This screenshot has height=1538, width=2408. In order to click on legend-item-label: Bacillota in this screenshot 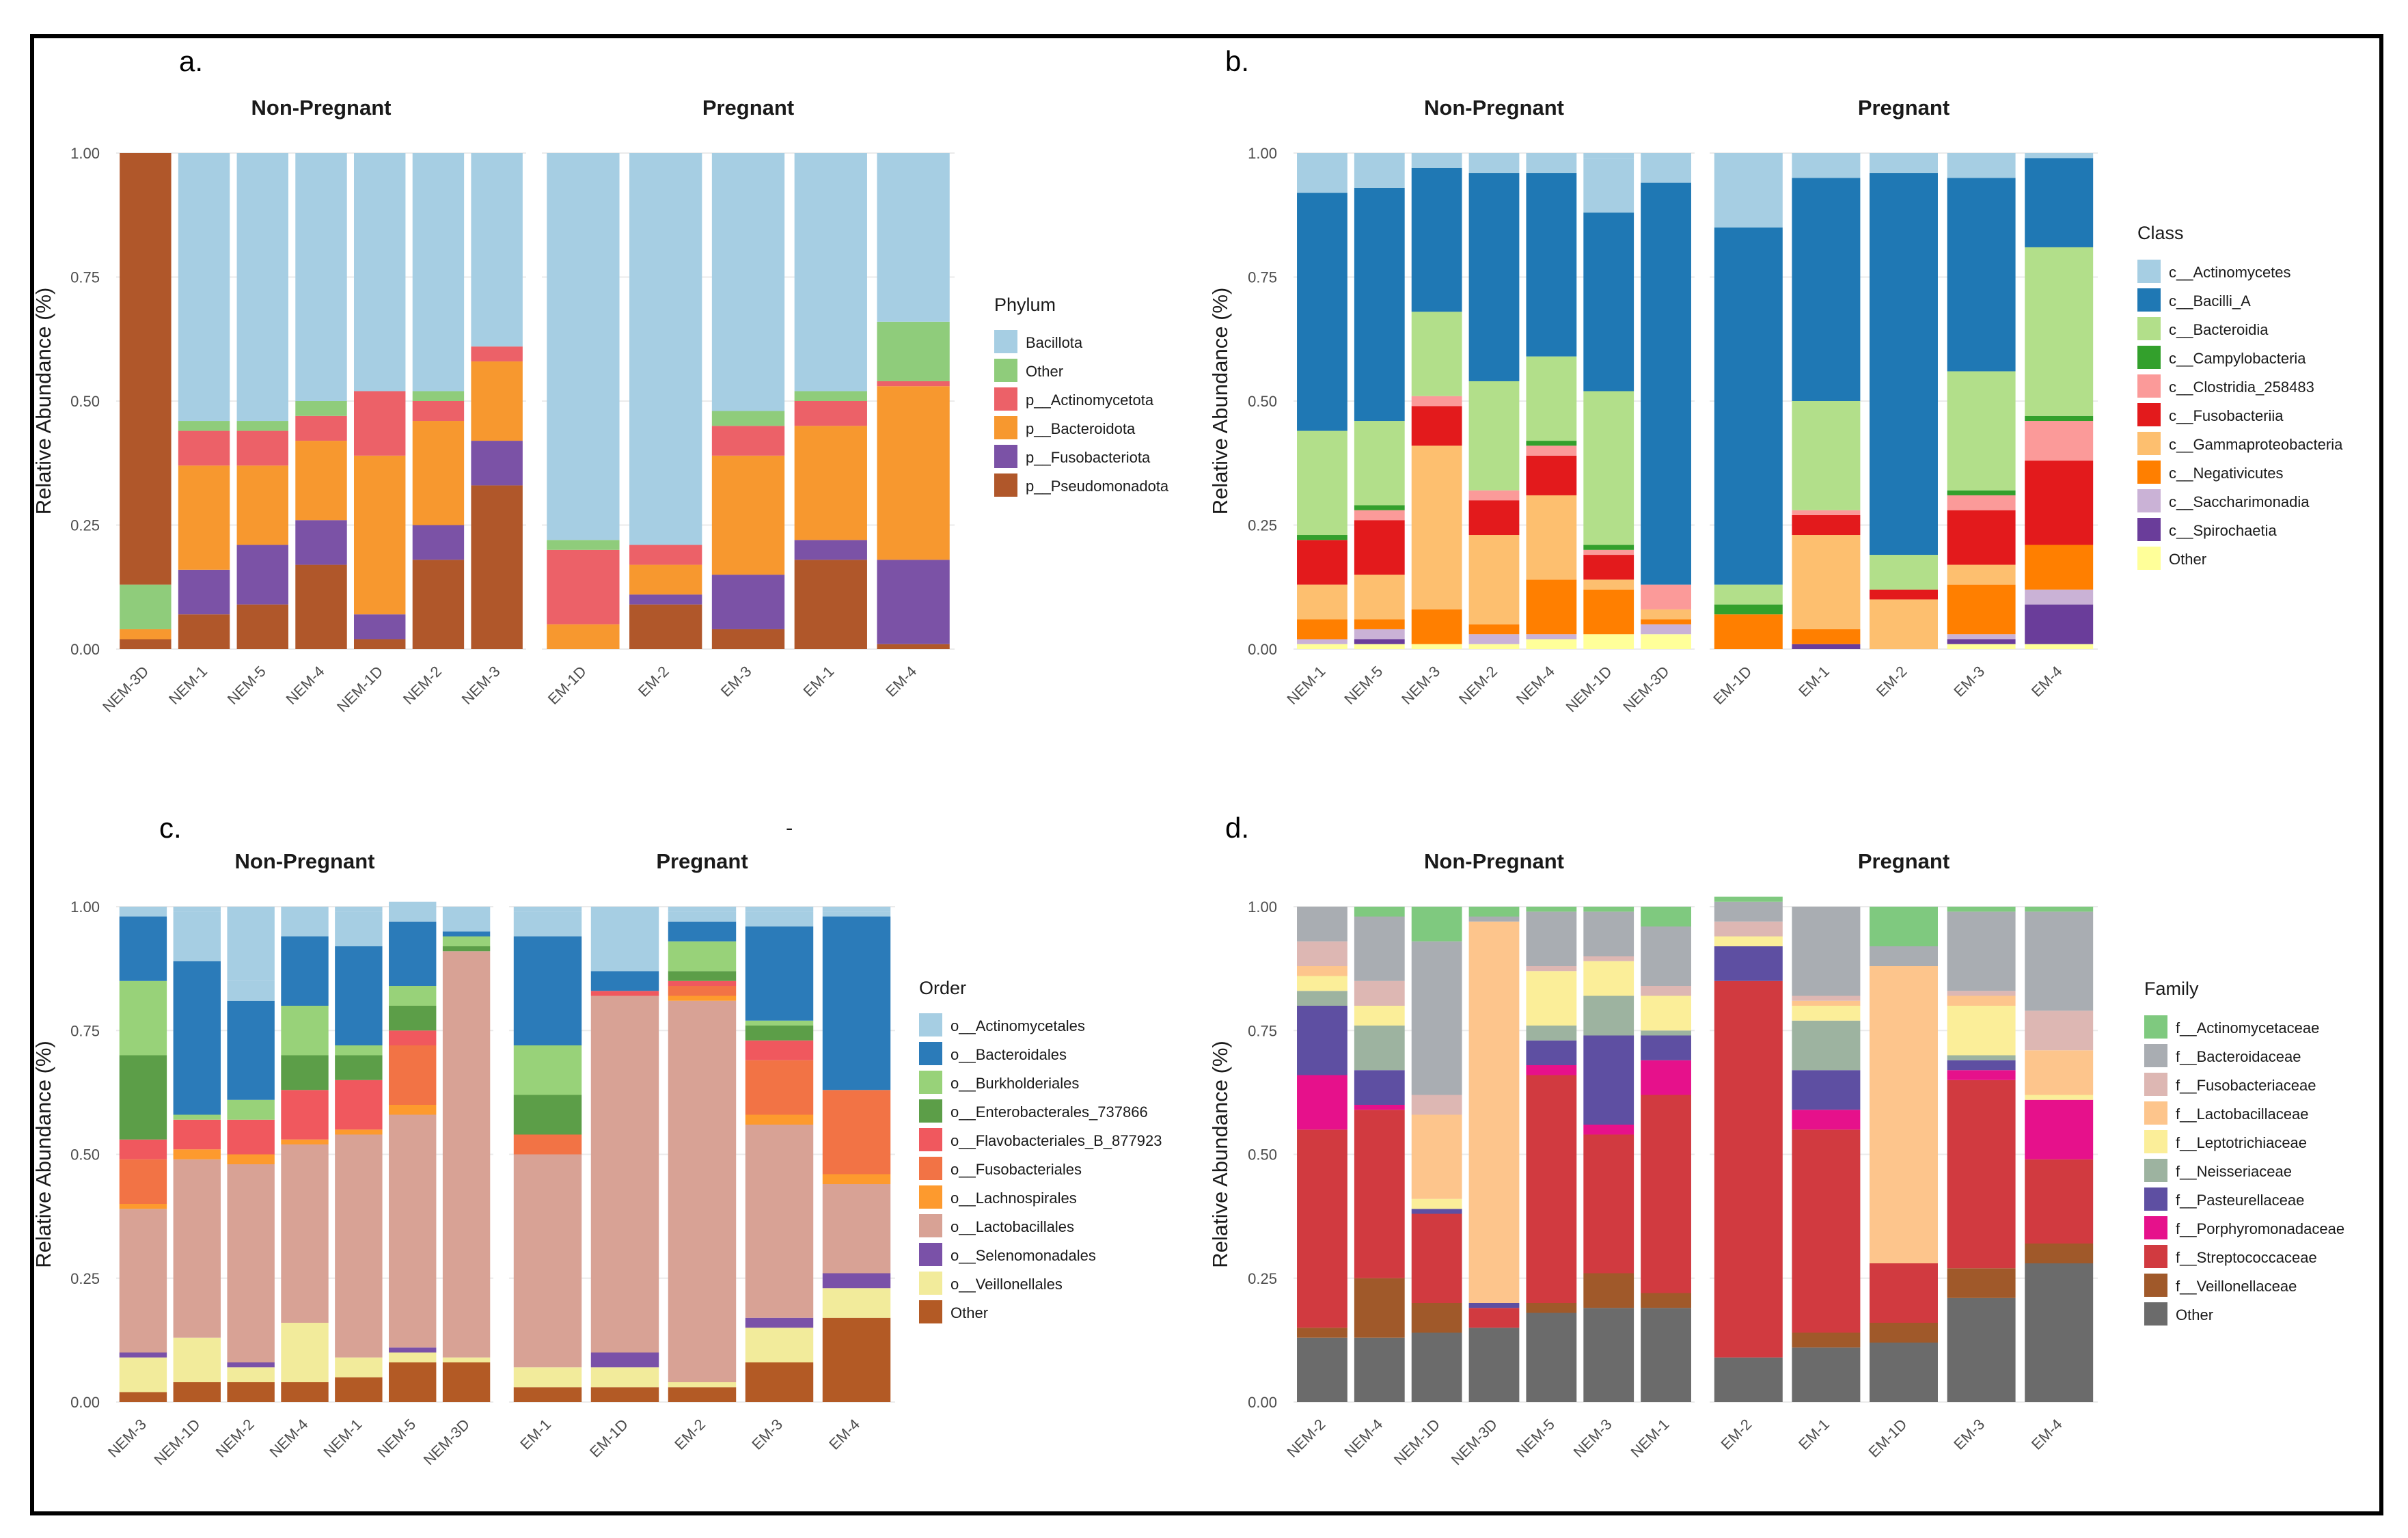, I will do `click(1054, 342)`.